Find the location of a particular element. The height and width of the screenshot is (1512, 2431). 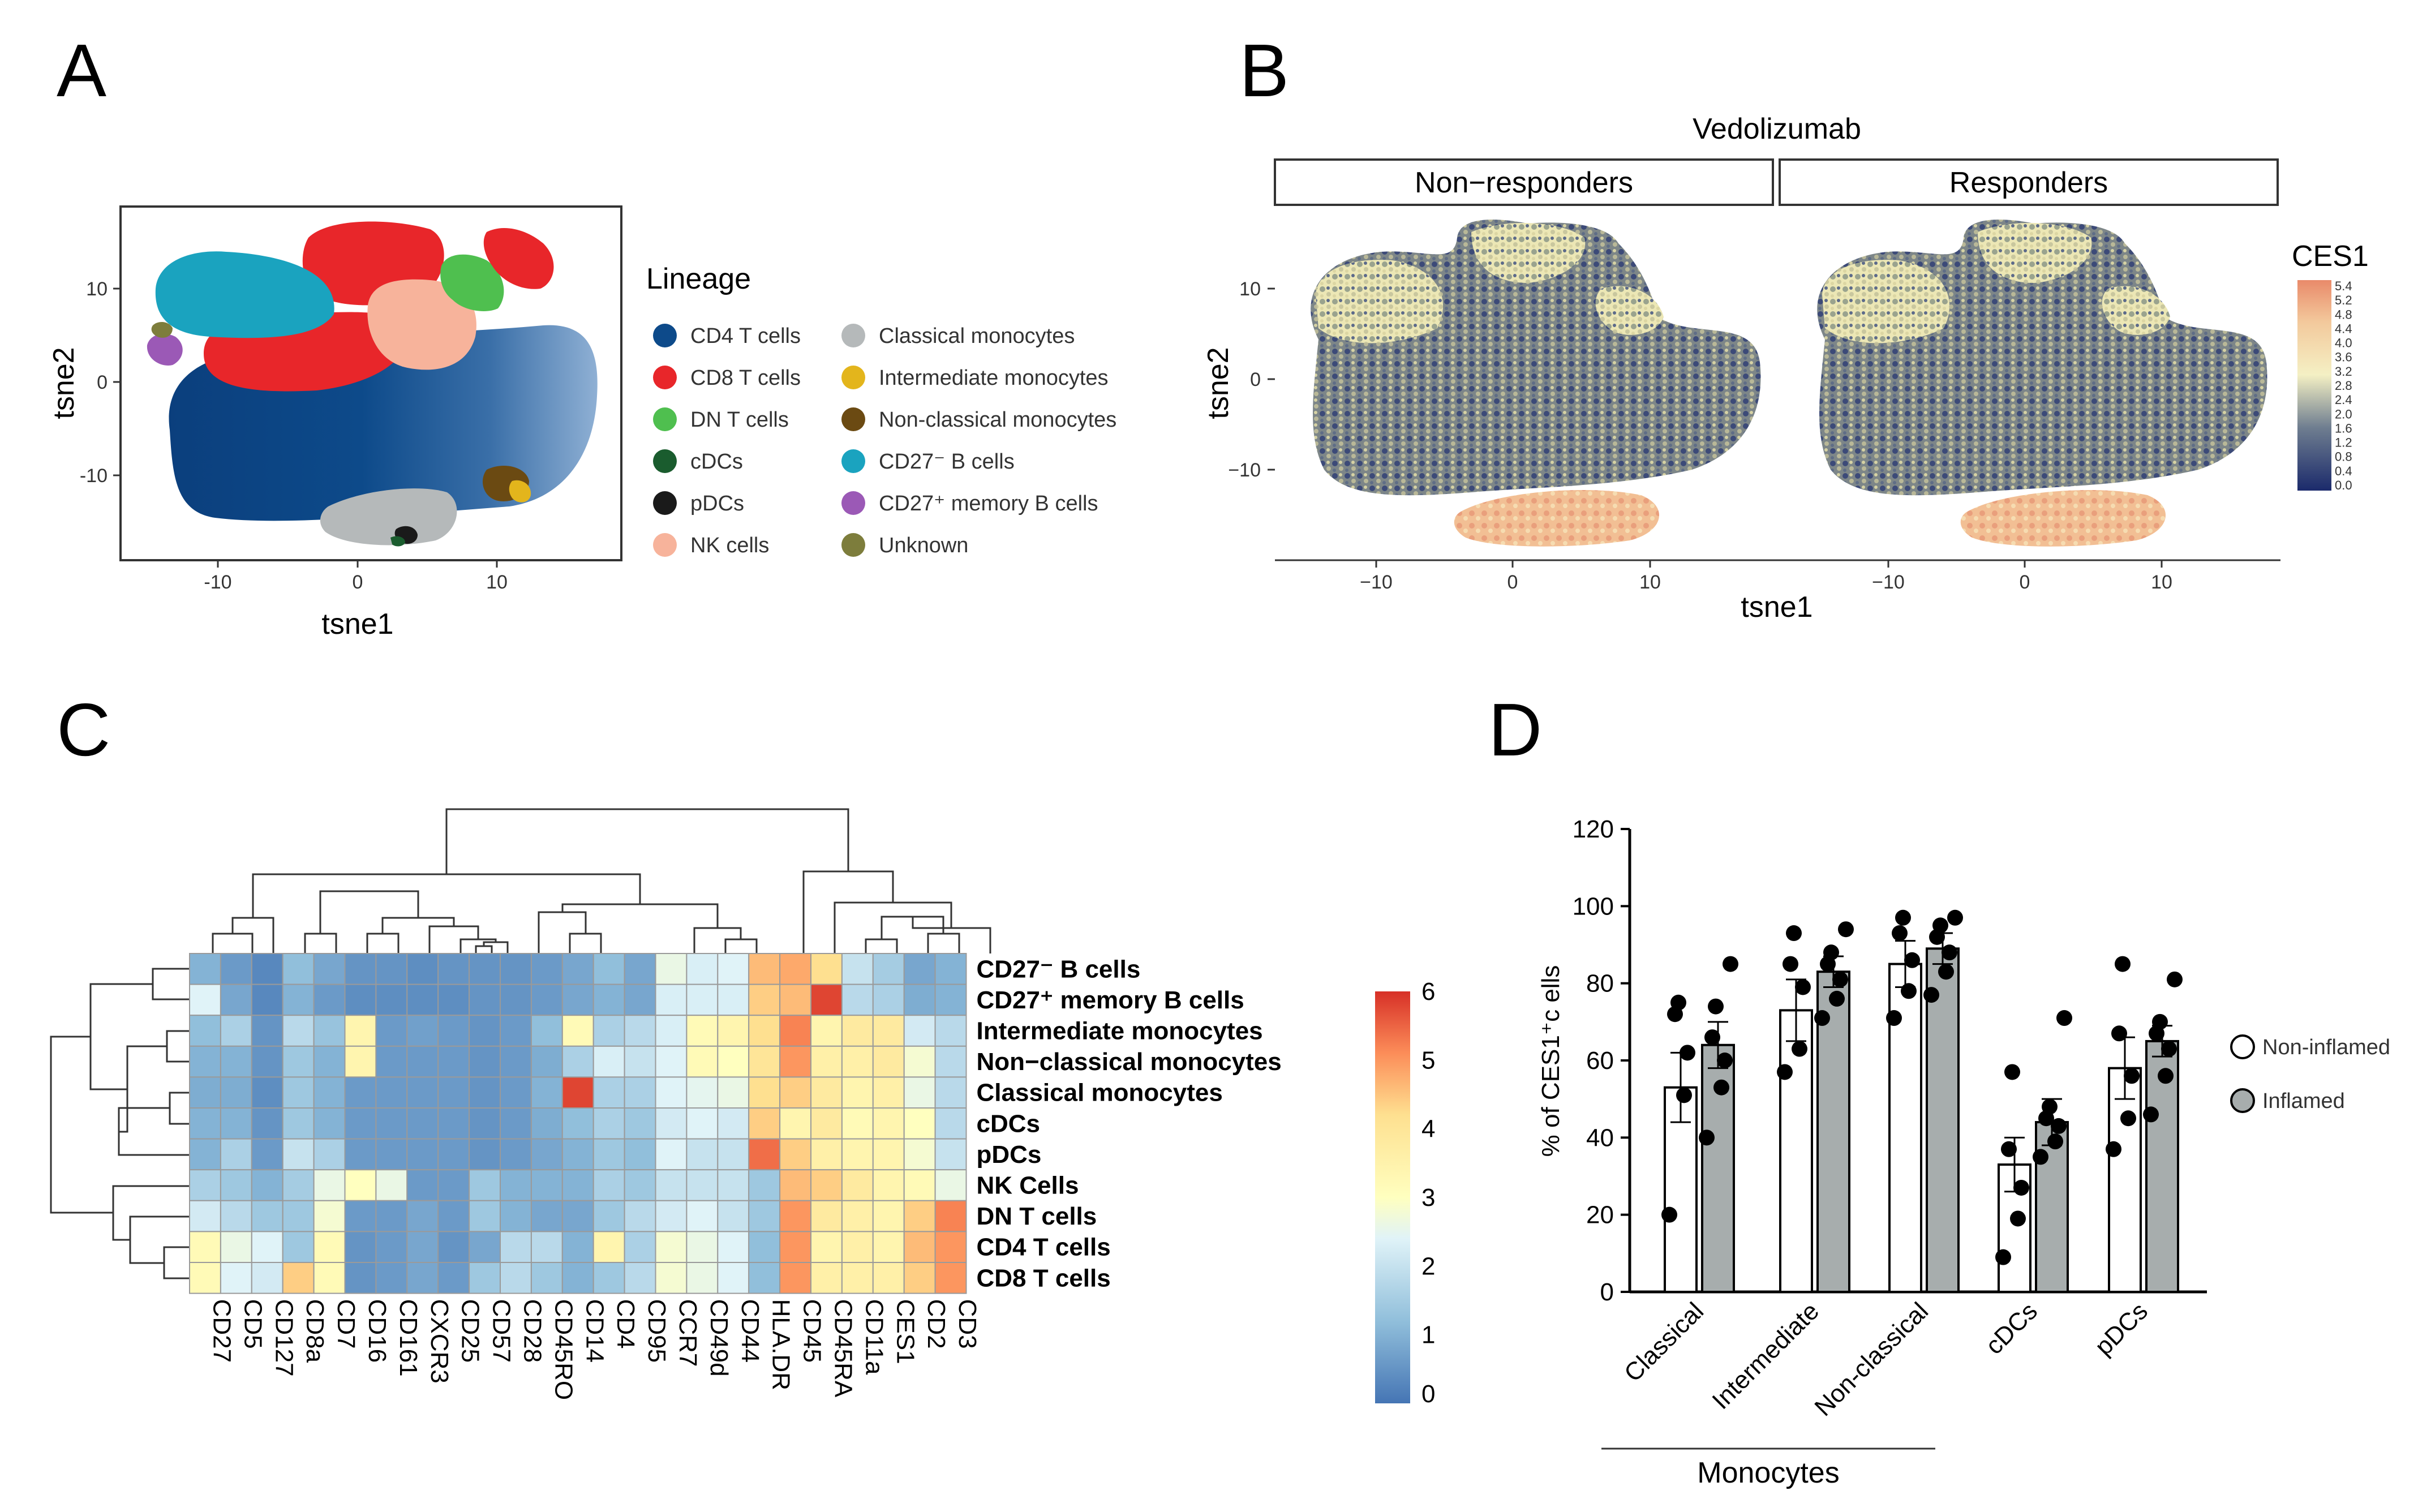

legend-key-non-inflamed is located at coordinates (2242, 1046).